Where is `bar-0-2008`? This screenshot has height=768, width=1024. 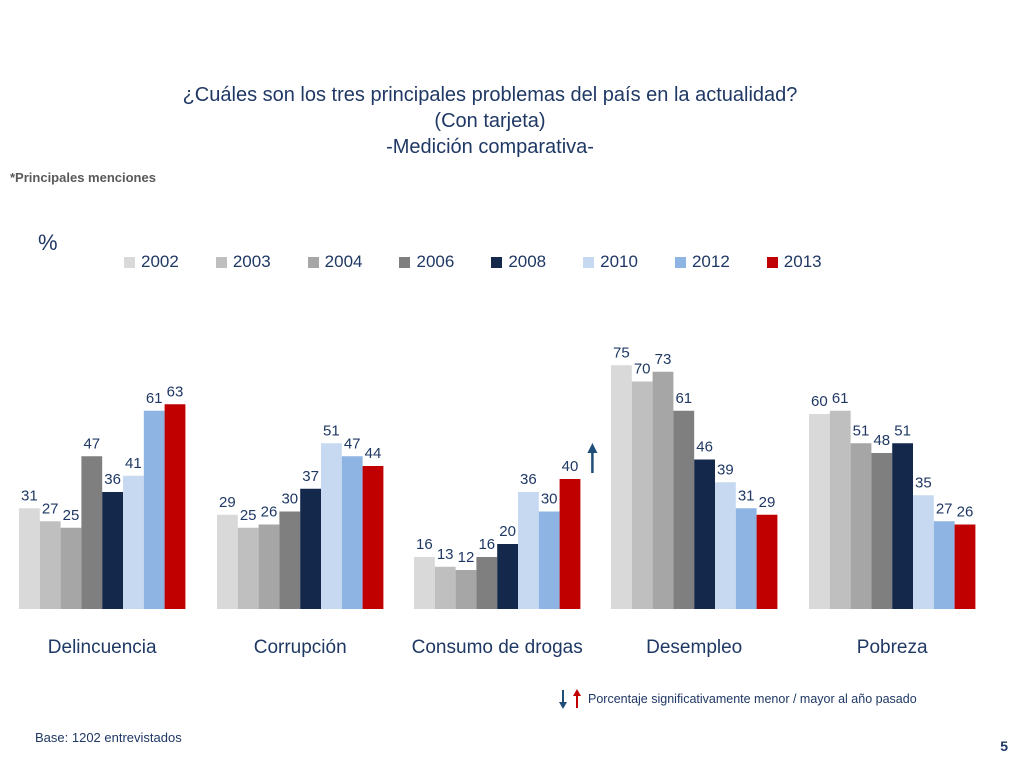 bar-0-2008 is located at coordinates (112, 550).